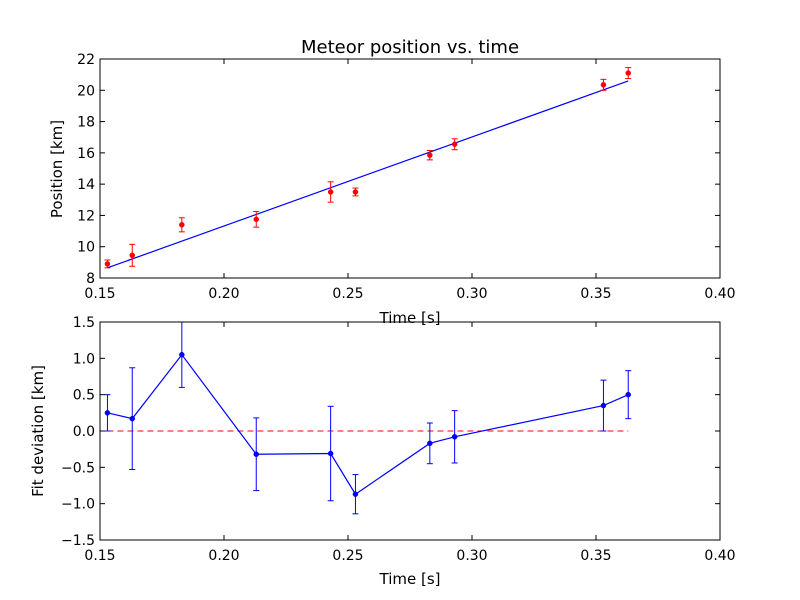 The image size is (800, 600). I want to click on position-x-tick-label: 0.35, so click(595, 294).